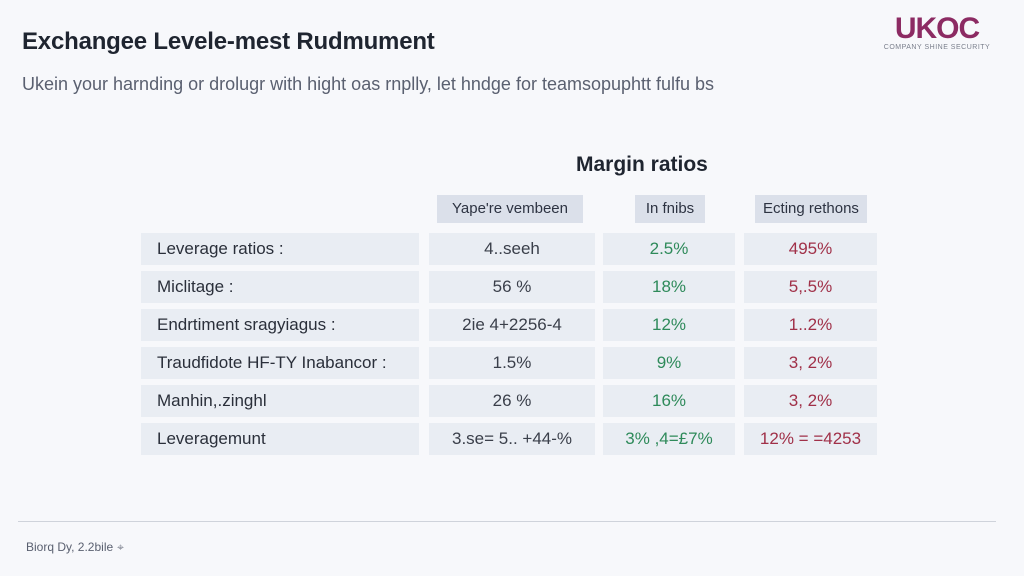 The height and width of the screenshot is (576, 1024). I want to click on row-value-2: 3% ,4=£7%, so click(669, 439).